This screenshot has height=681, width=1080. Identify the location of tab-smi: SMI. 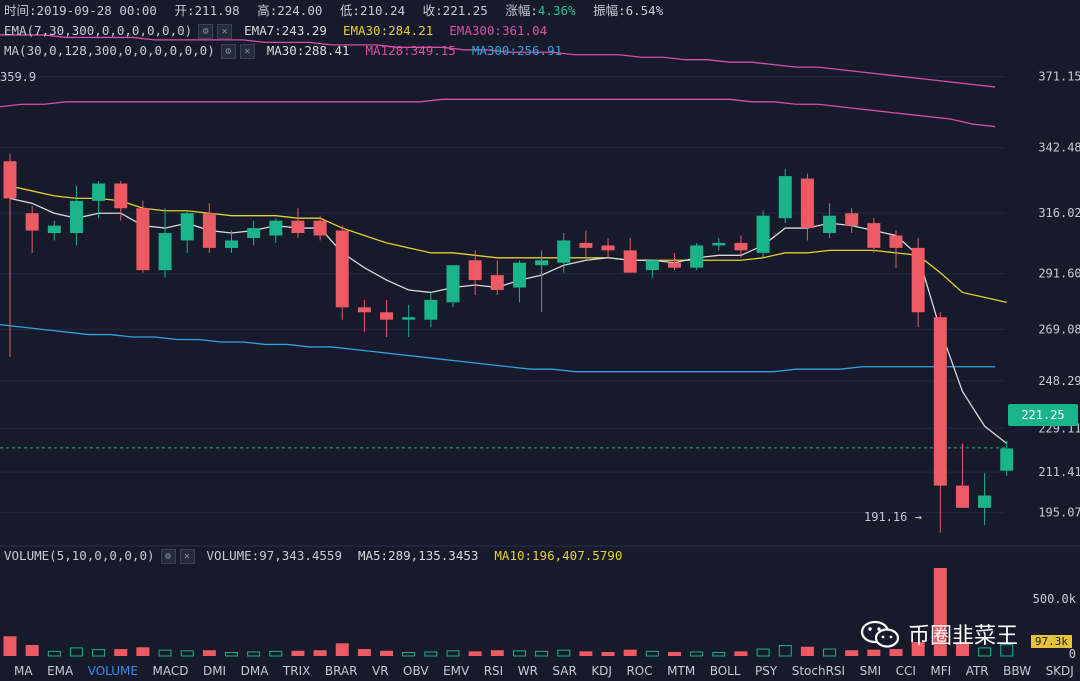
(870, 670).